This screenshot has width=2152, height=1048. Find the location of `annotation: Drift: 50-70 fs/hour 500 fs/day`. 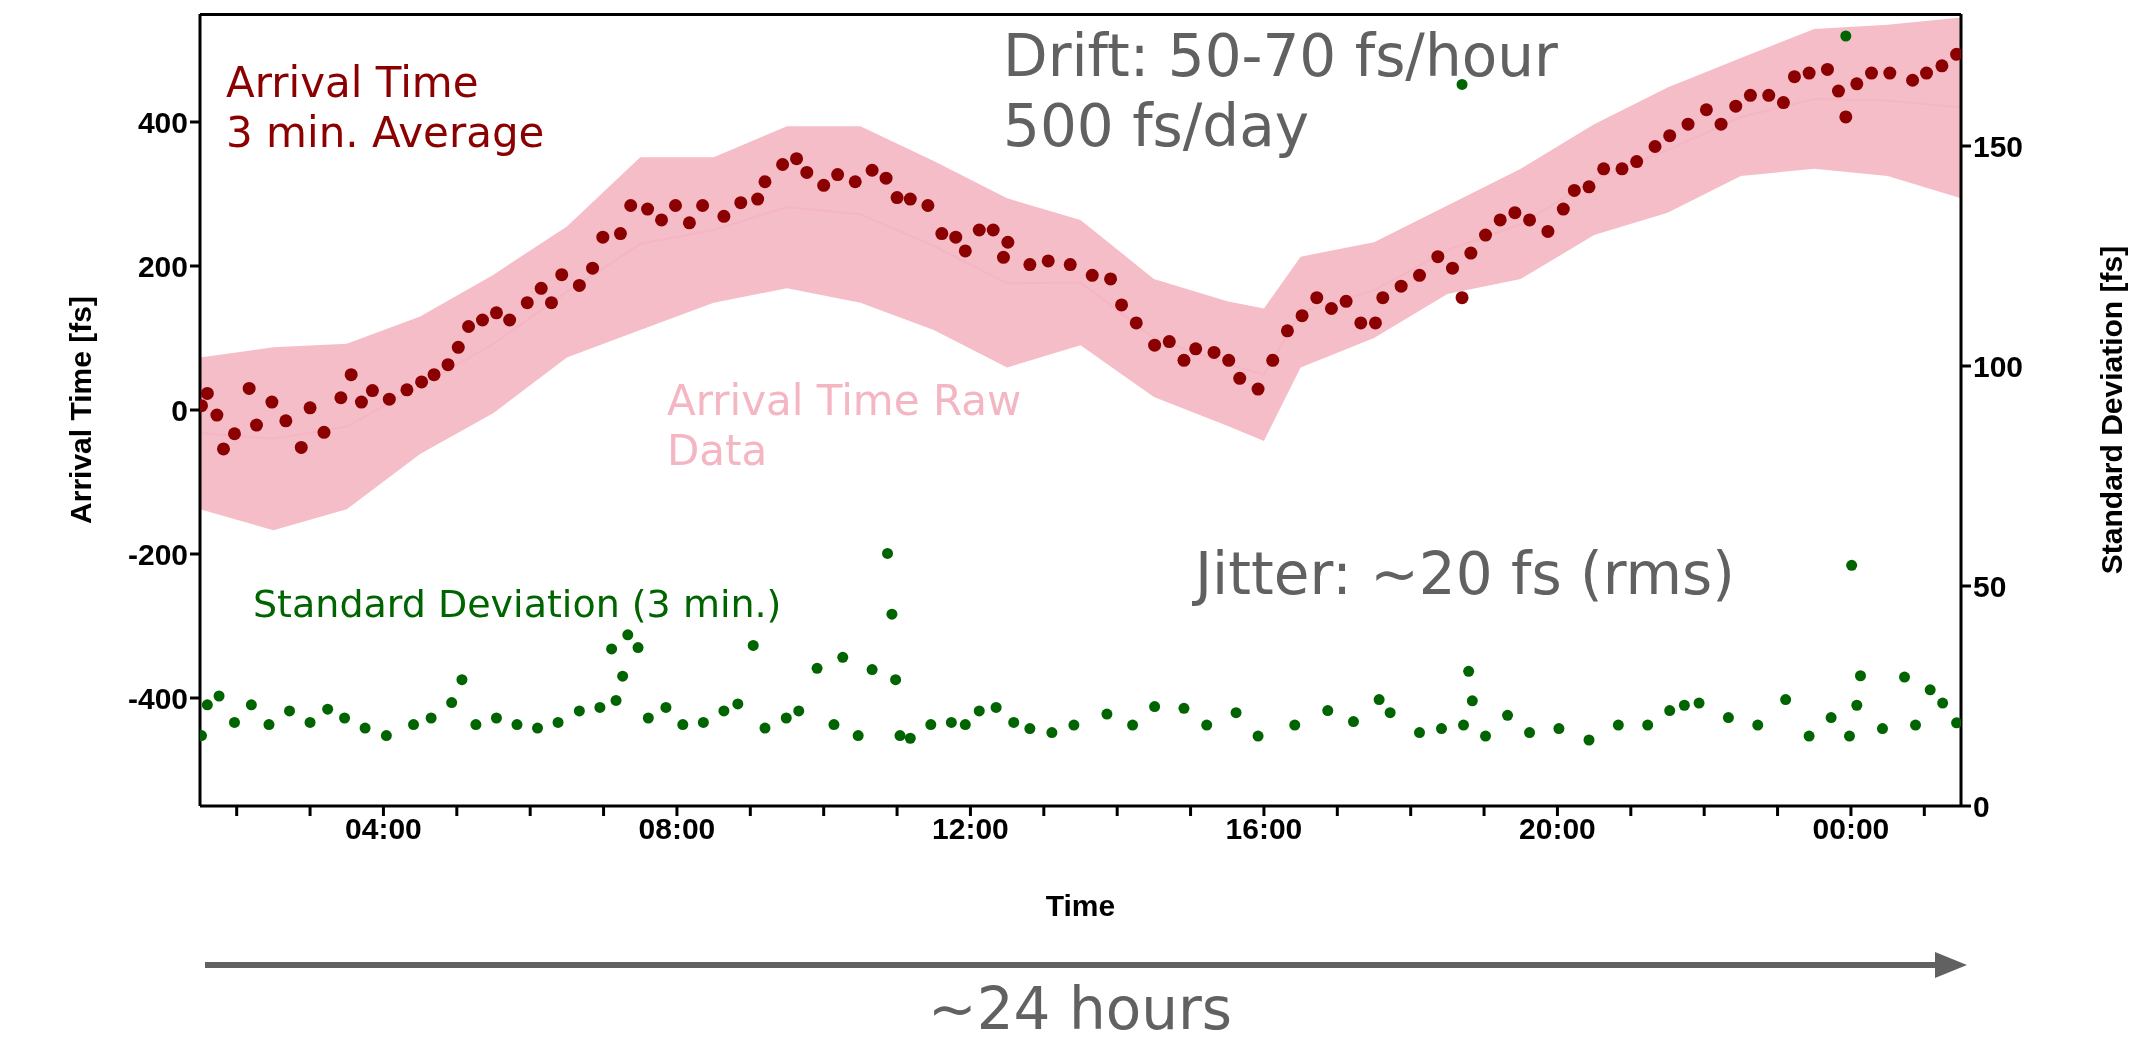

annotation: Drift: 50-70 fs/hour 500 fs/day is located at coordinates (1280, 92).